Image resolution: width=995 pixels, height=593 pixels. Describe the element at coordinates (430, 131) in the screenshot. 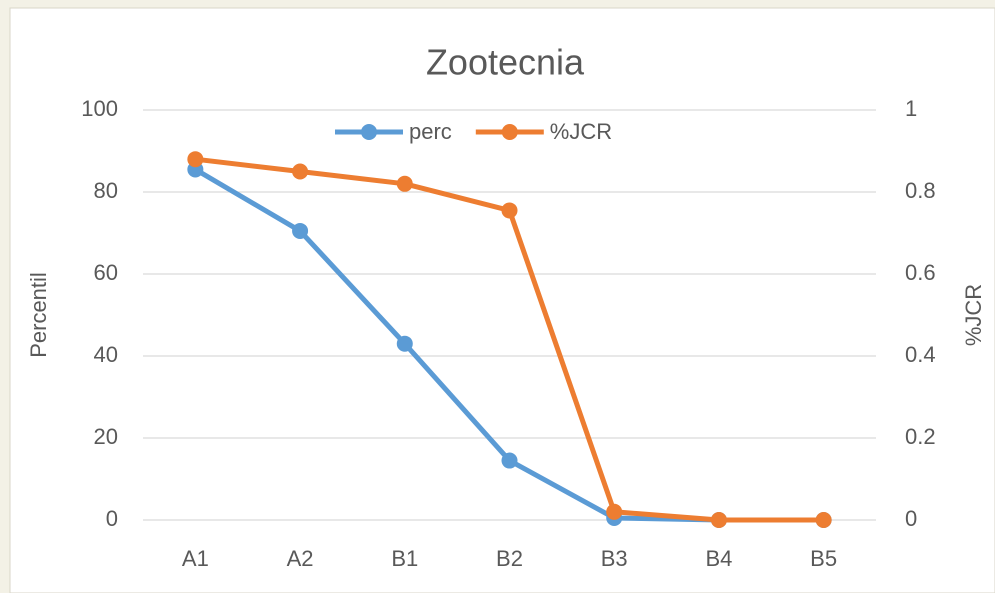

I see `legend-label: perc` at that location.